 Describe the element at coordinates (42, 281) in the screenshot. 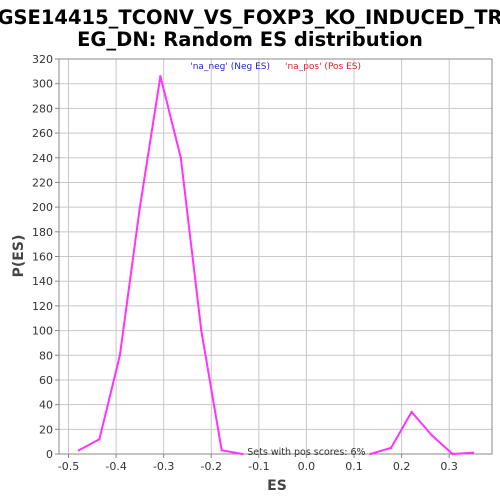

I see `y-tick-label: 140` at that location.